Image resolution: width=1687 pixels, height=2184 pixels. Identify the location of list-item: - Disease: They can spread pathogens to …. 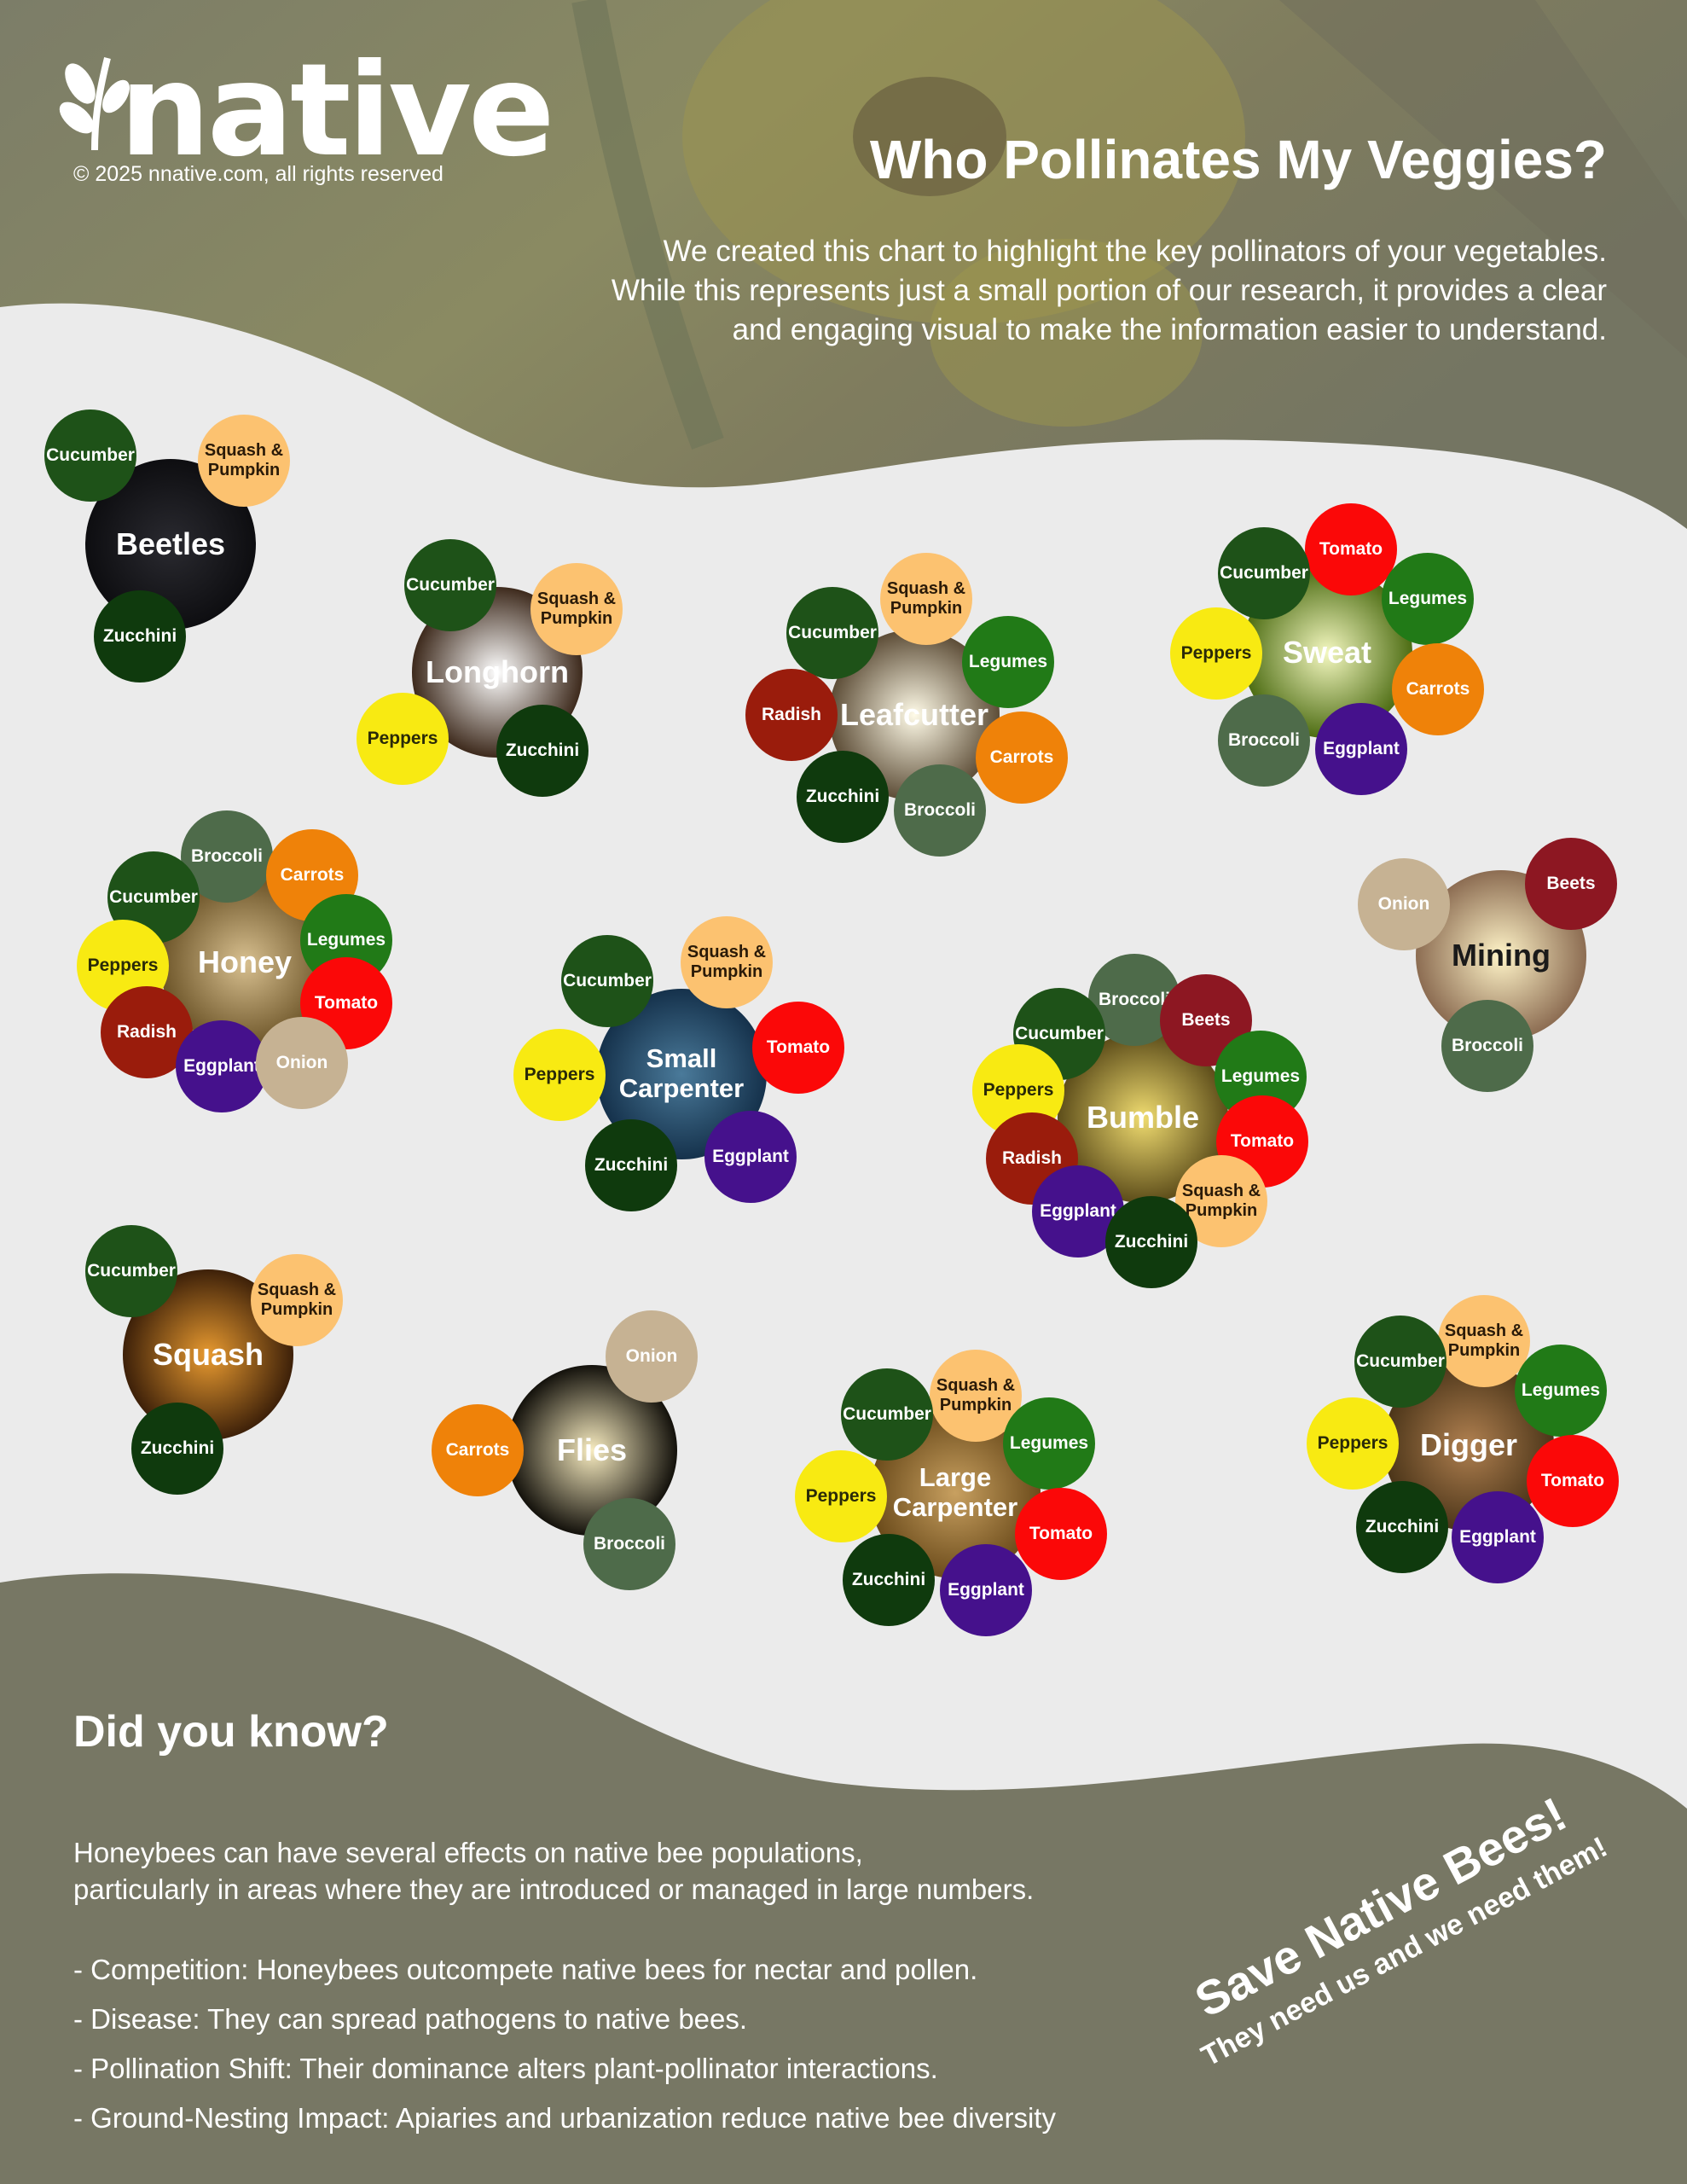
(411, 2019).